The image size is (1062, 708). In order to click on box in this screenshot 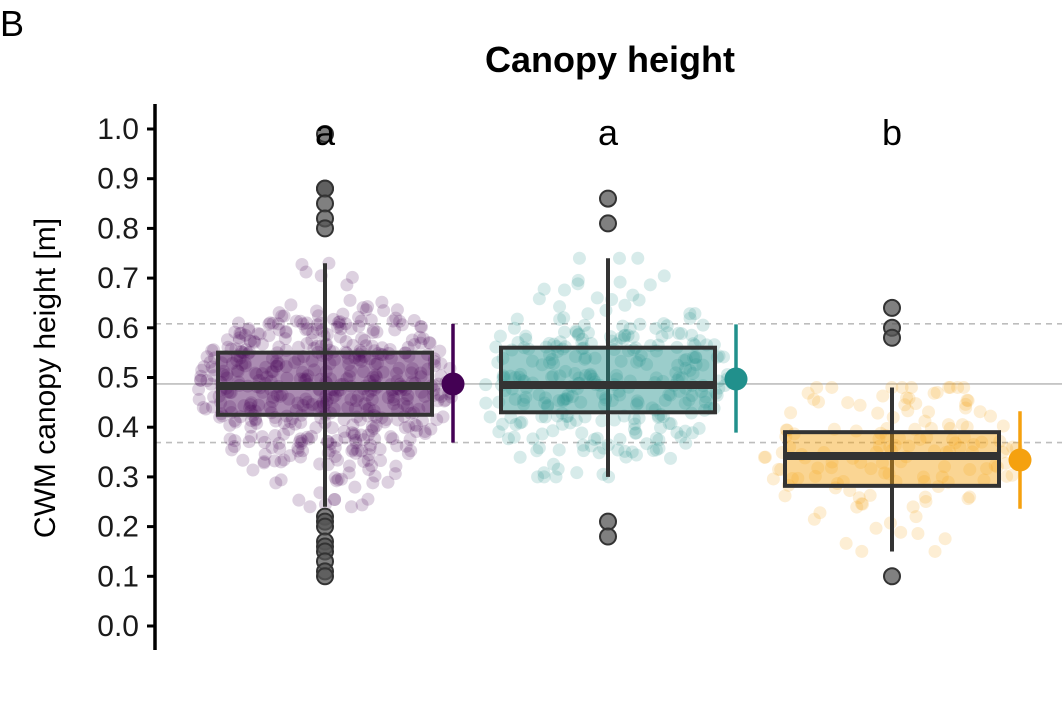, I will do `click(608, 380)`.